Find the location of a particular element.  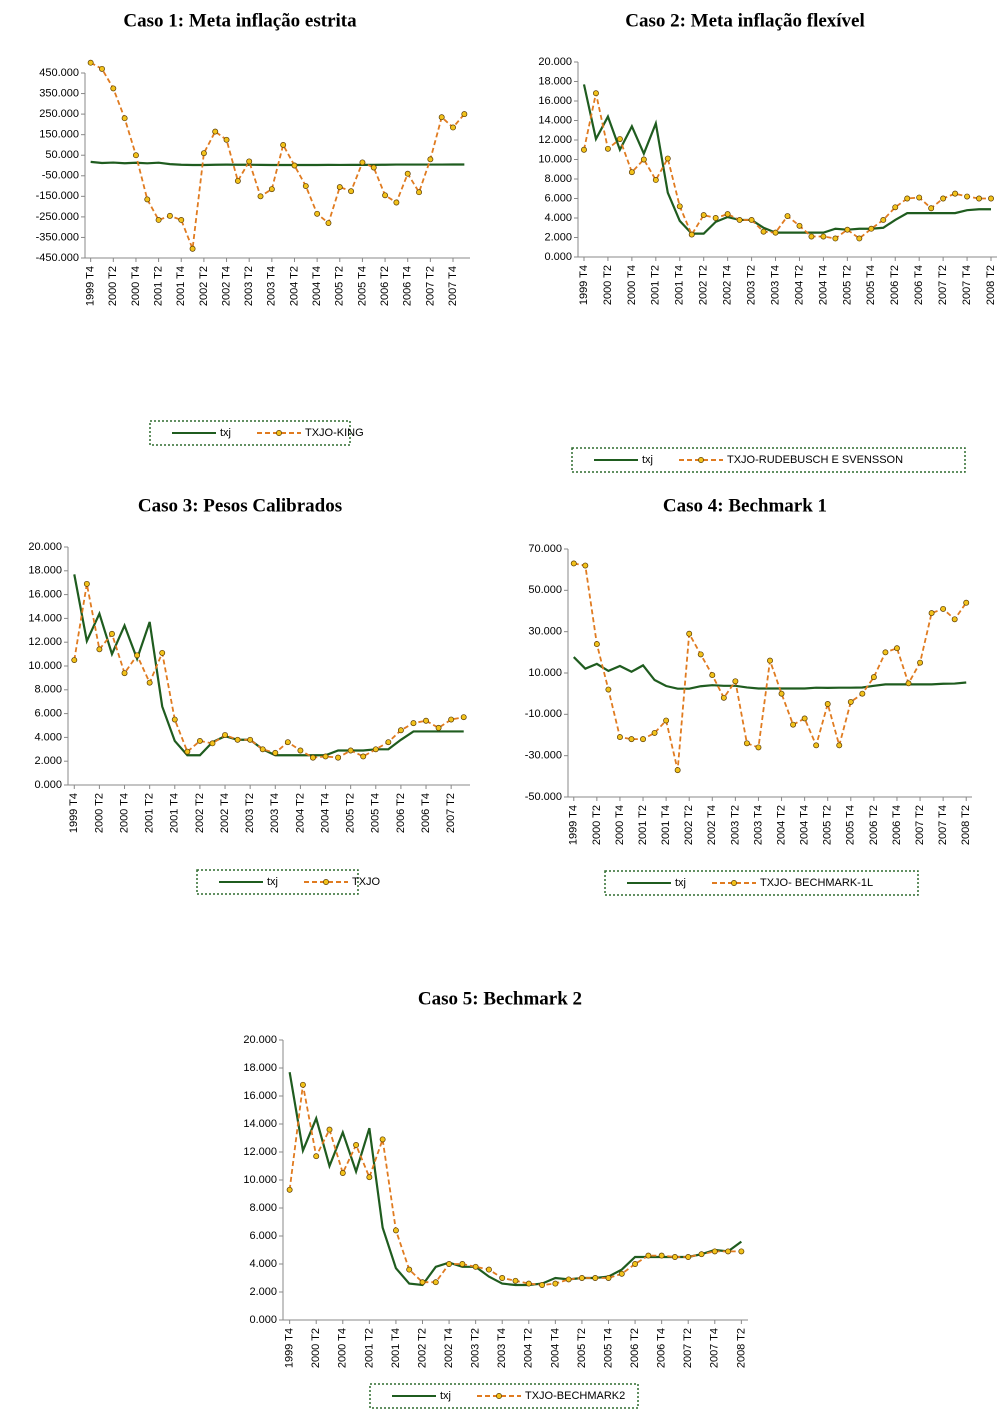

y-tick-label: -30.000 is located at coordinates (543, 756).